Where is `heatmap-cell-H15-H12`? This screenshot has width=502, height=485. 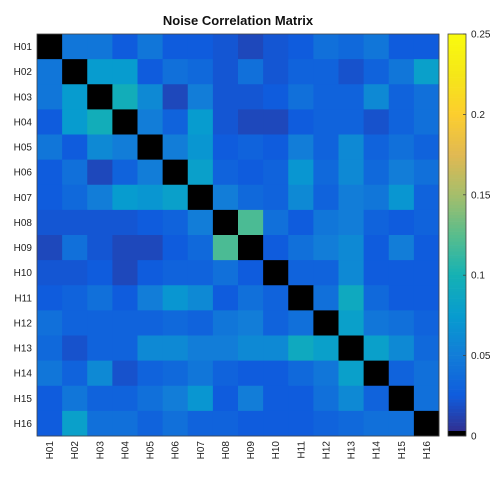
heatmap-cell-H15-H12 is located at coordinates (326, 398).